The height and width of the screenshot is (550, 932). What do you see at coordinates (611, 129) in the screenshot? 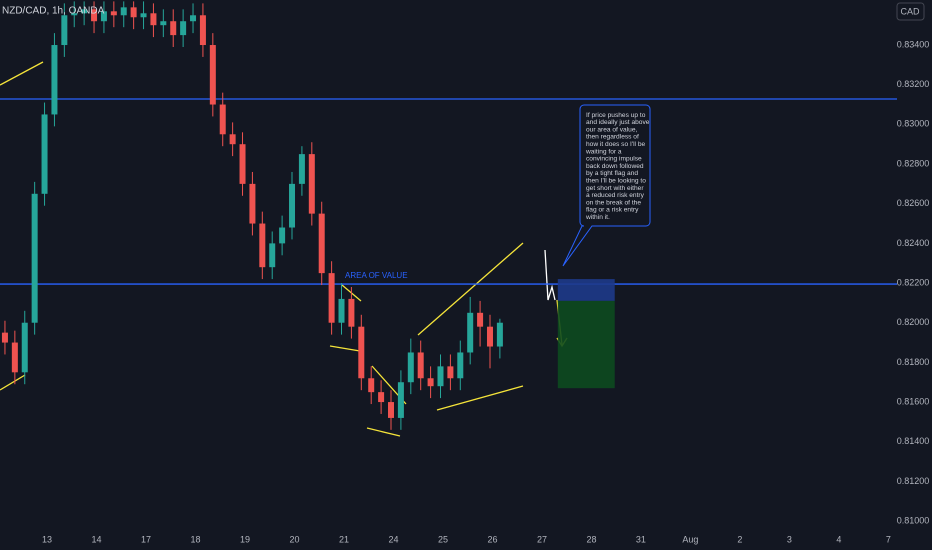
I see `callout-line: our area of value,` at bounding box center [611, 129].